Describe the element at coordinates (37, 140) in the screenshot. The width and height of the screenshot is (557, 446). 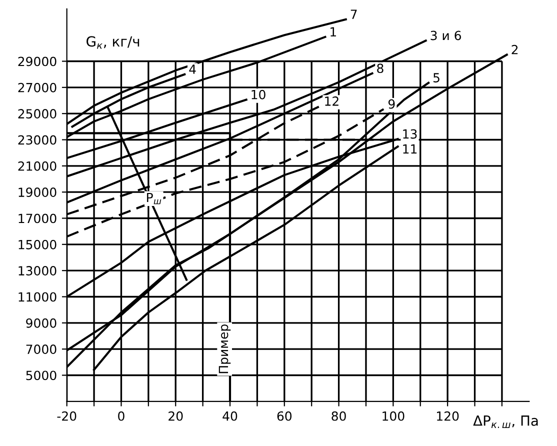
I see `y-tick-label: 23000` at that location.